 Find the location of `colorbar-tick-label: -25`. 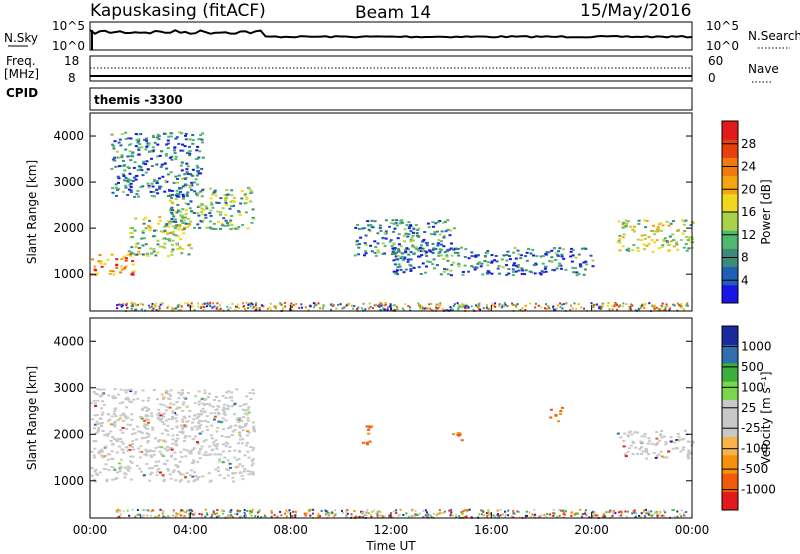

colorbar-tick-label: -25 is located at coordinates (751, 428).